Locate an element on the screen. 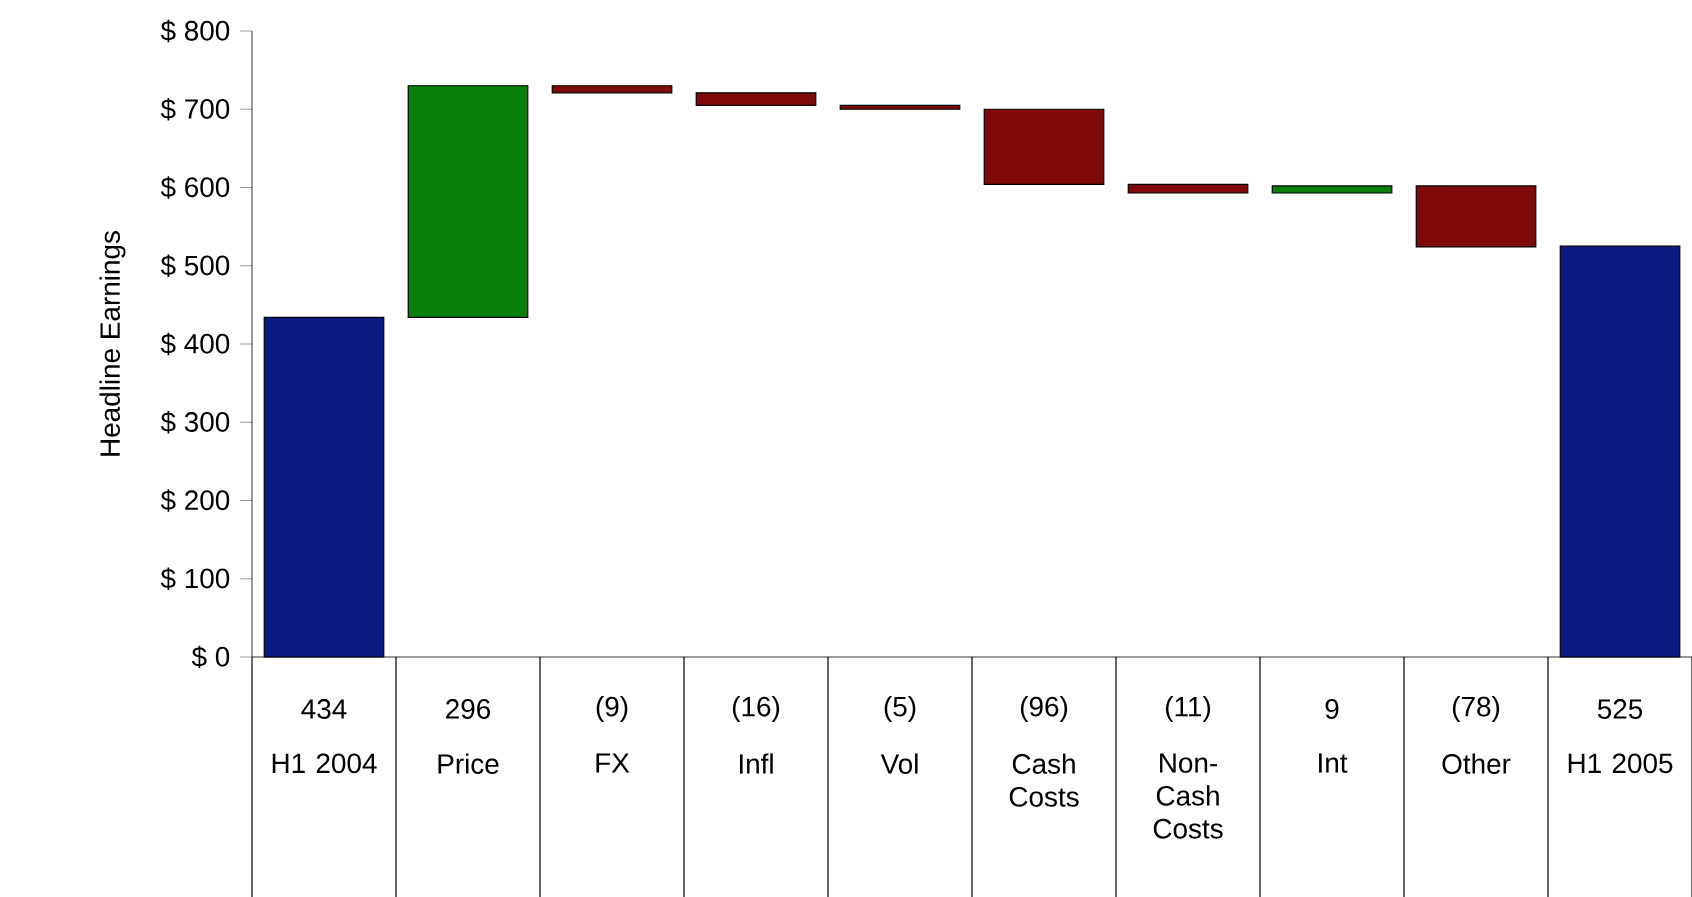  y-tick-label: $ 200 is located at coordinates (195, 500).